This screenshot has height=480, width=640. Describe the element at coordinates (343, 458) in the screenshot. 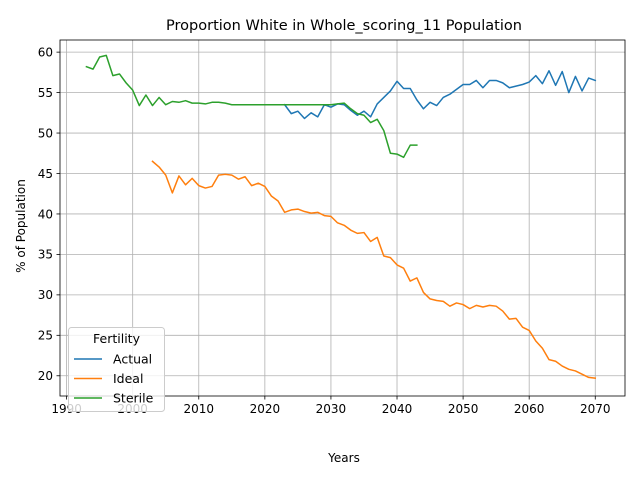

I see `x-axis-label: Years` at that location.